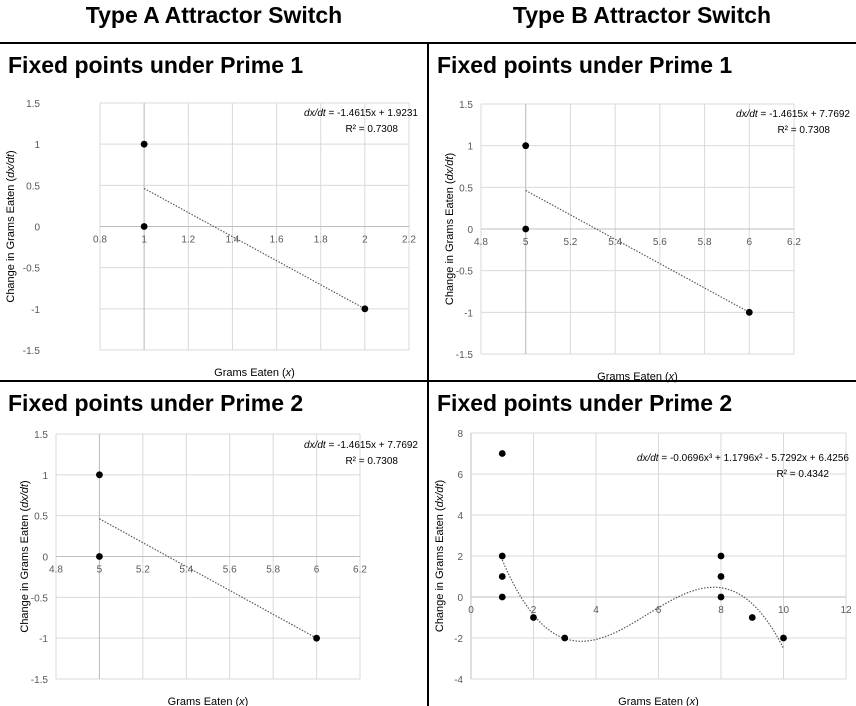  What do you see at coordinates (642, 15) in the screenshot?
I see `column-title-type-b: Type B Attractor Switch` at bounding box center [642, 15].